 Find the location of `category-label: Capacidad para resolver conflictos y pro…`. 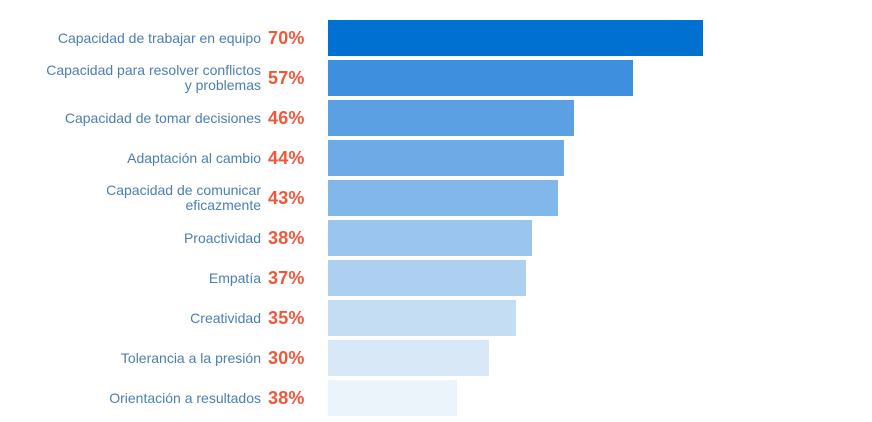

category-label: Capacidad para resolver conflictos y pro… is located at coordinates (153, 77).